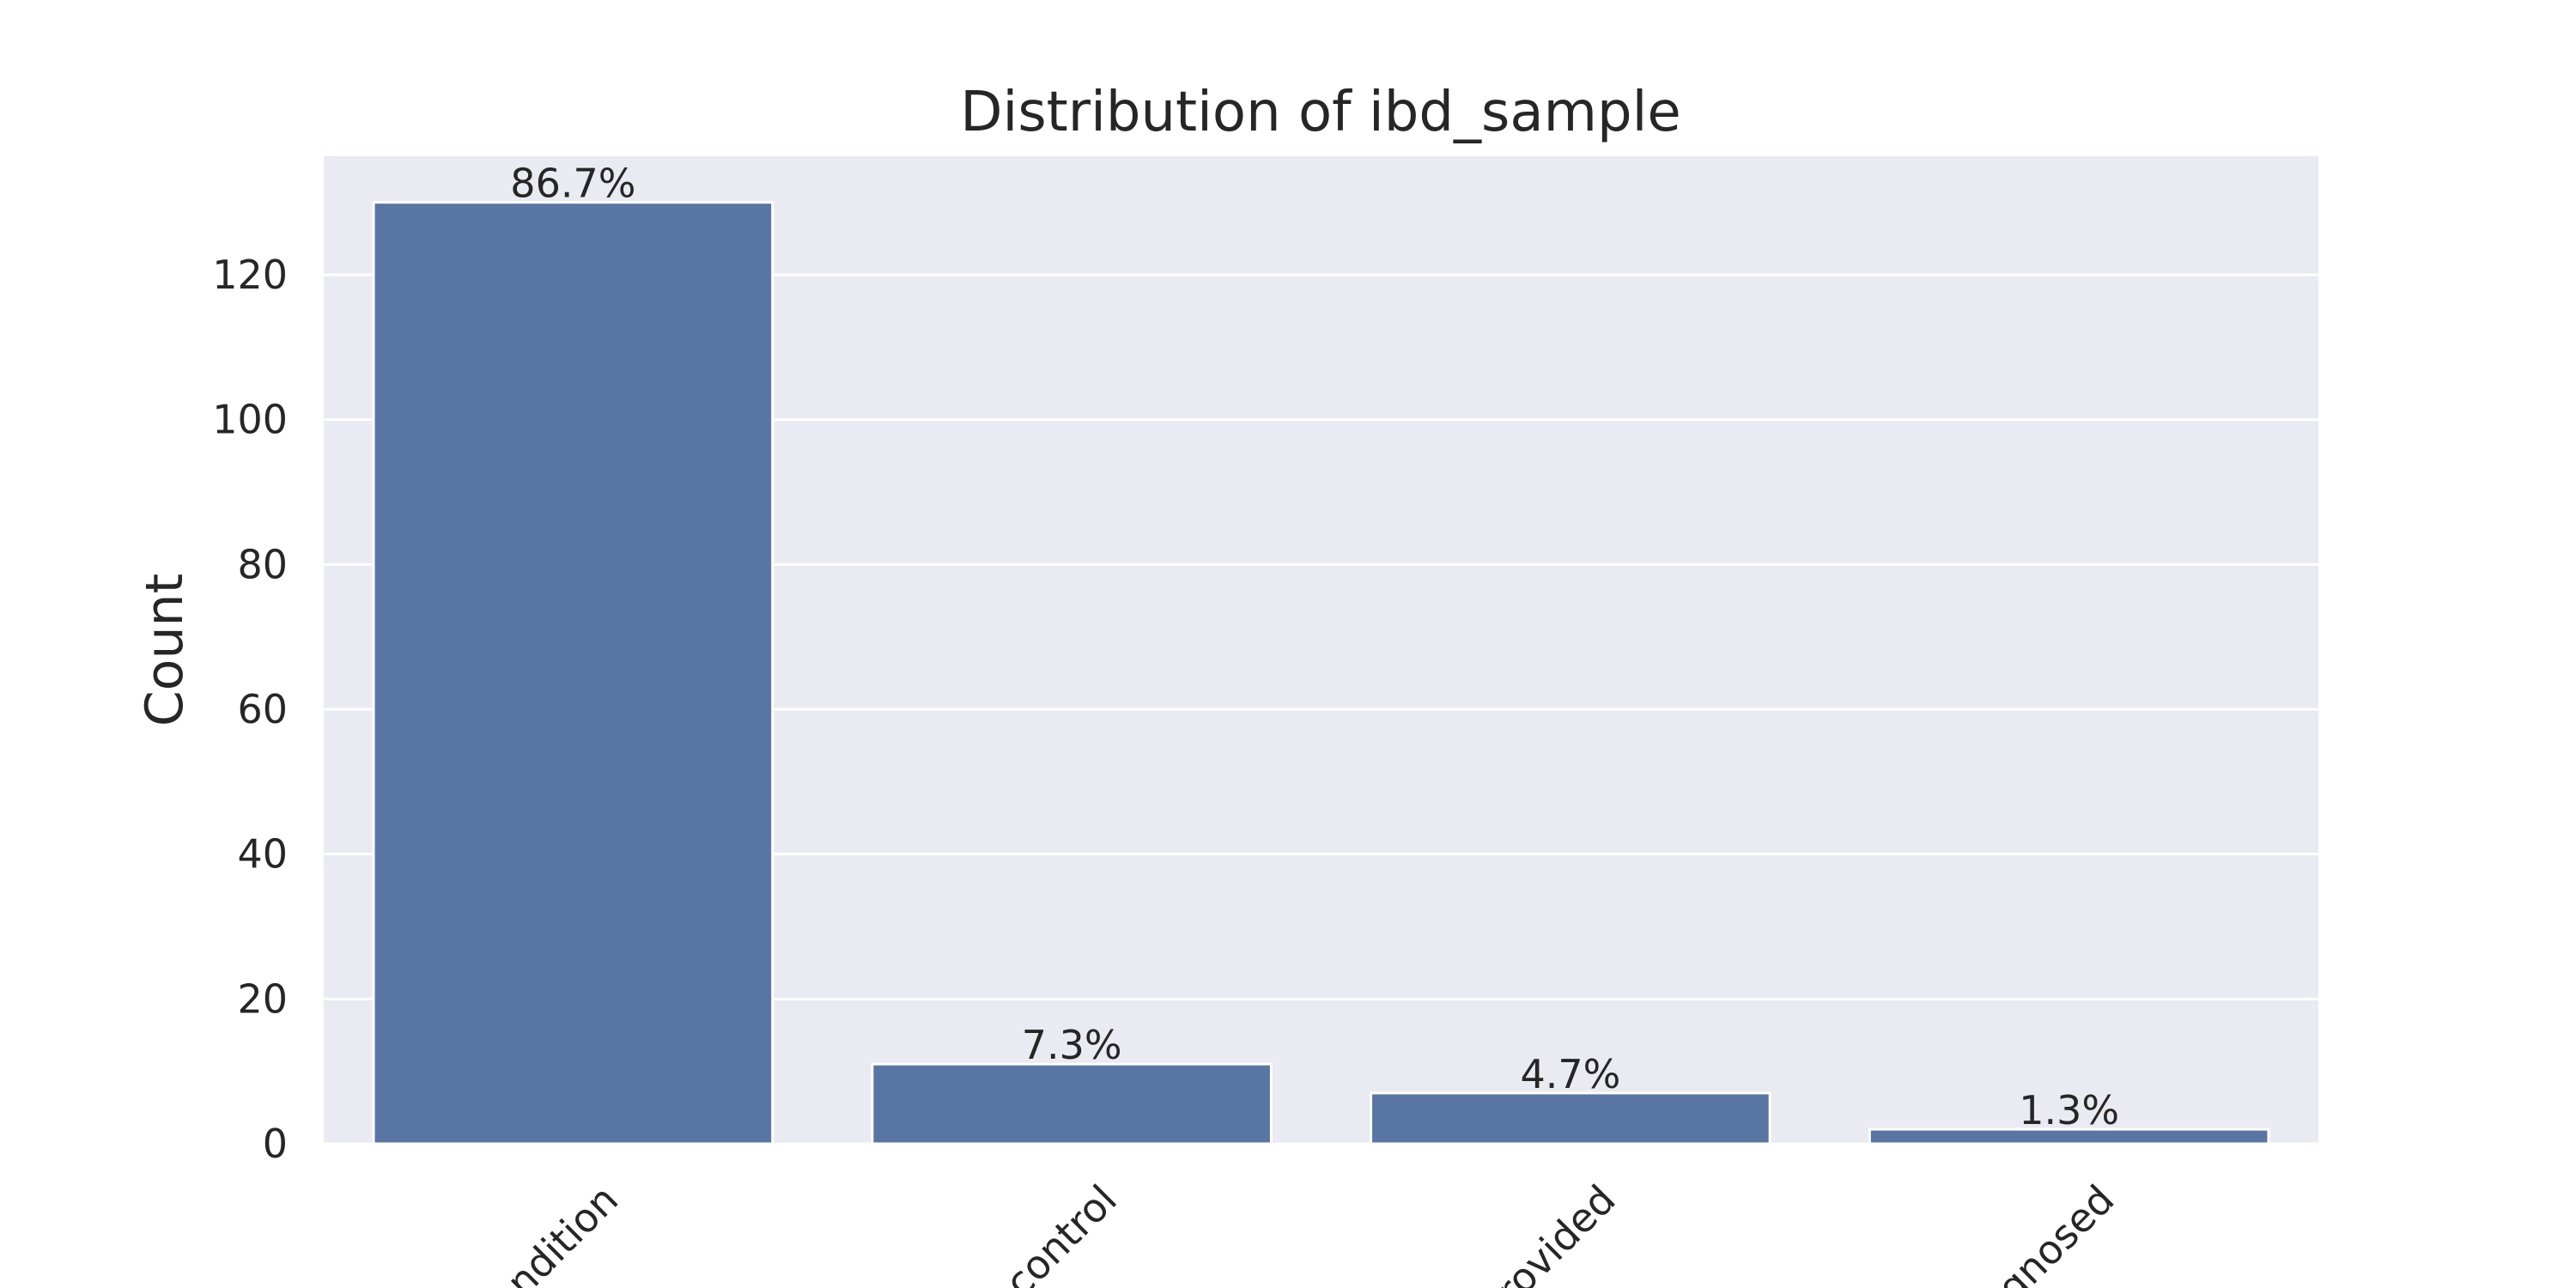 The width and height of the screenshot is (2576, 1288). I want to click on y-tick-label: 100, so click(250, 420).